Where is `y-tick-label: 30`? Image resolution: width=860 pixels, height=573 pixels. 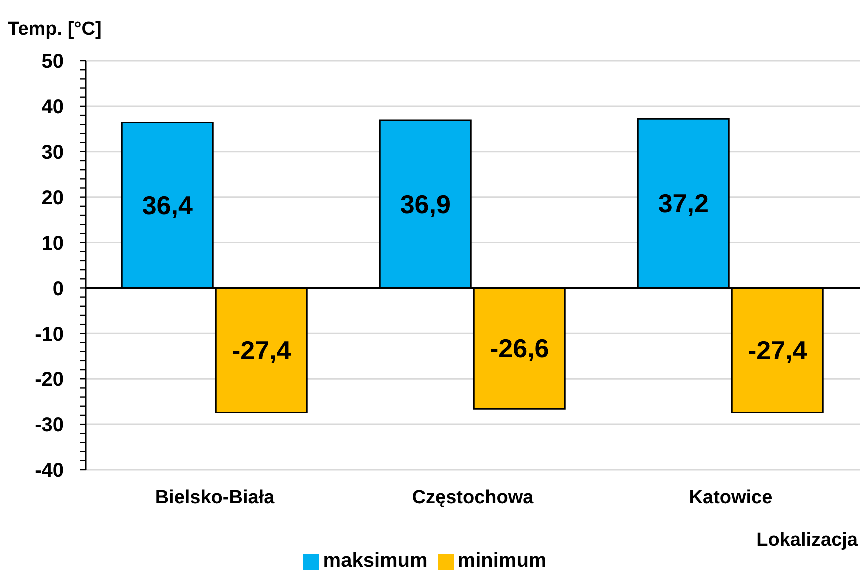
y-tick-label: 30 is located at coordinates (53, 153).